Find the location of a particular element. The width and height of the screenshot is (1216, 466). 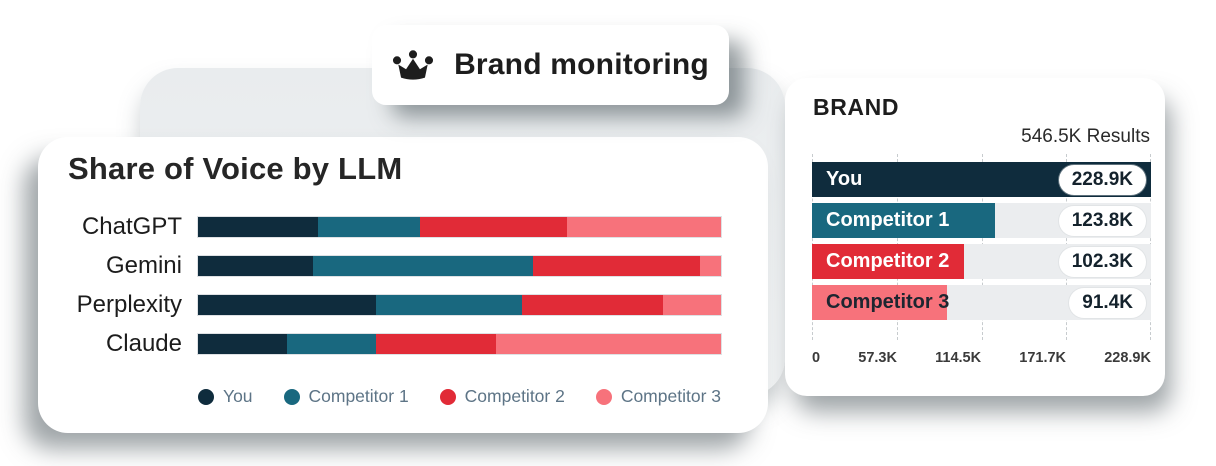

value-pill: 102.3K is located at coordinates (1102, 261).